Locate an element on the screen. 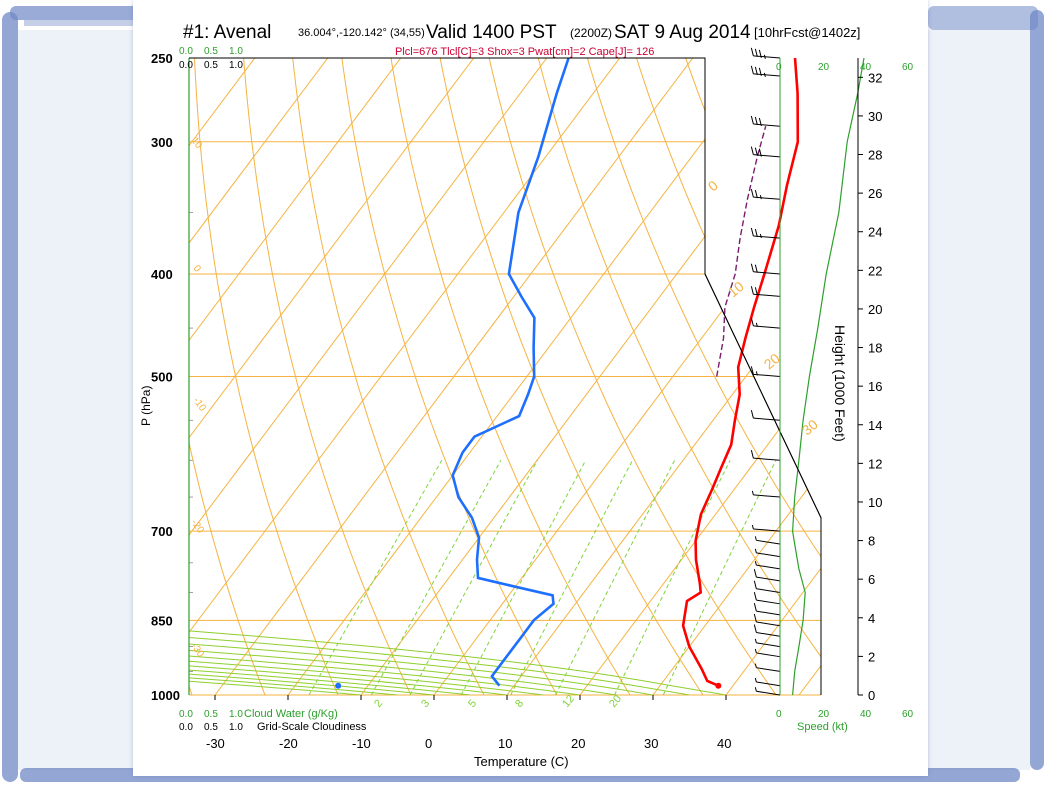  temperature-tick-label: 10 is located at coordinates (505, 743).